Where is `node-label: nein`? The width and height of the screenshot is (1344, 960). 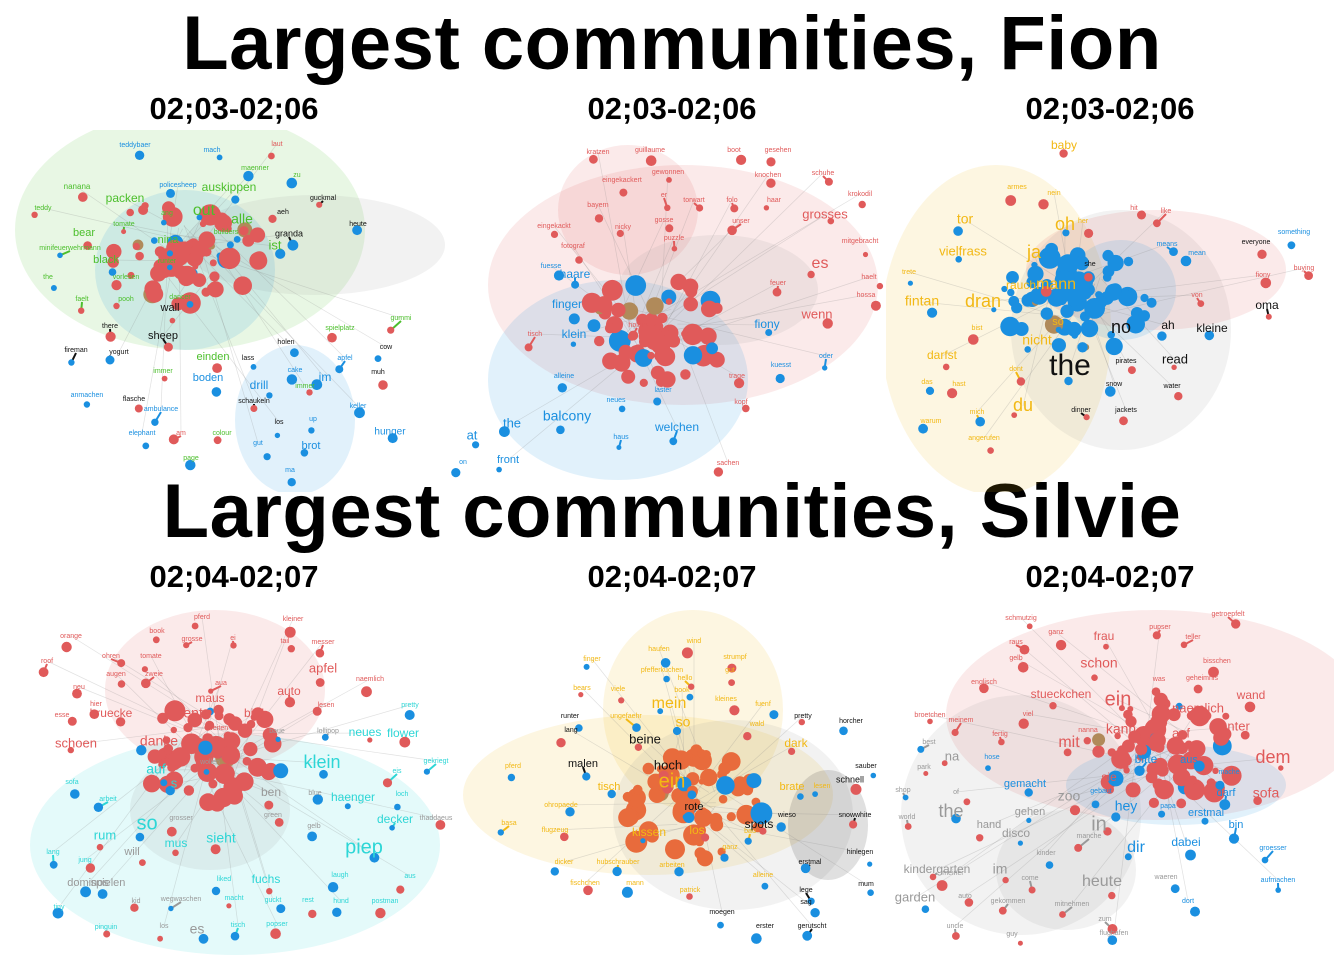 node-label: nein is located at coordinates (1053, 193).